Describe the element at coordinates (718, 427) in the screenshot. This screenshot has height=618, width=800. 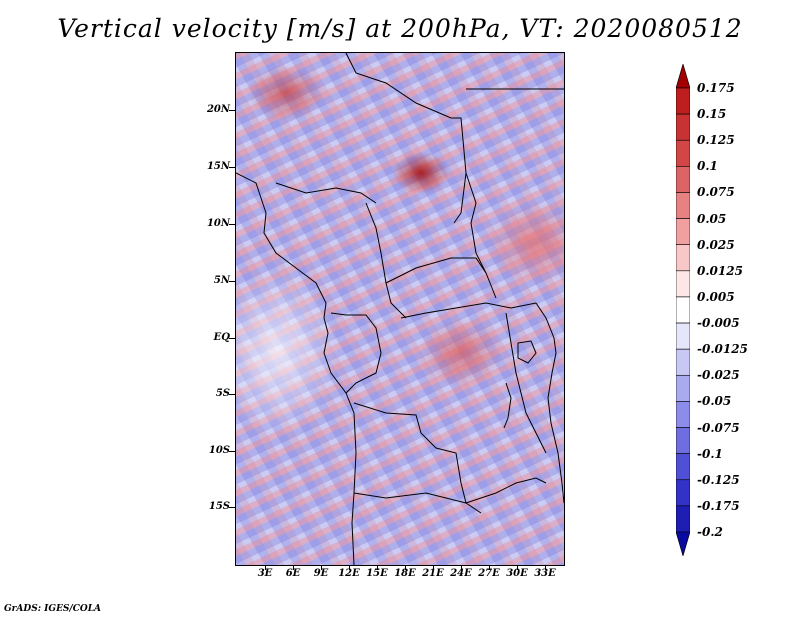
I see `colorbar-label: -0.075` at that location.